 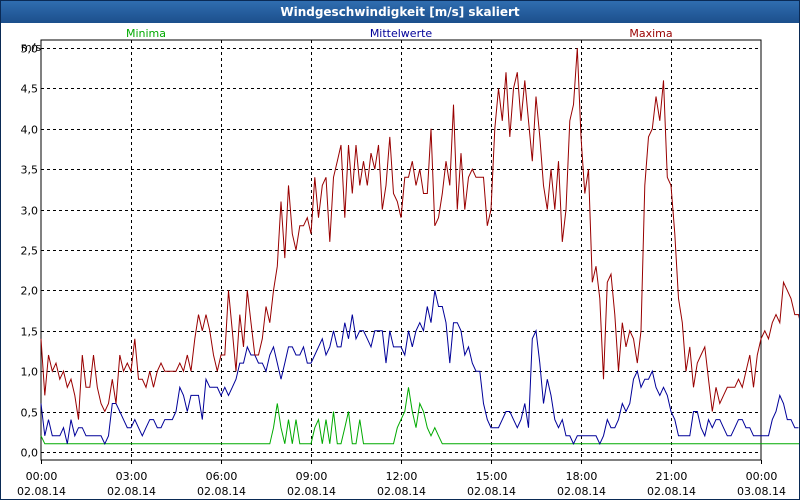 I want to click on y-axis-unit: m/s, so click(x=31, y=47).